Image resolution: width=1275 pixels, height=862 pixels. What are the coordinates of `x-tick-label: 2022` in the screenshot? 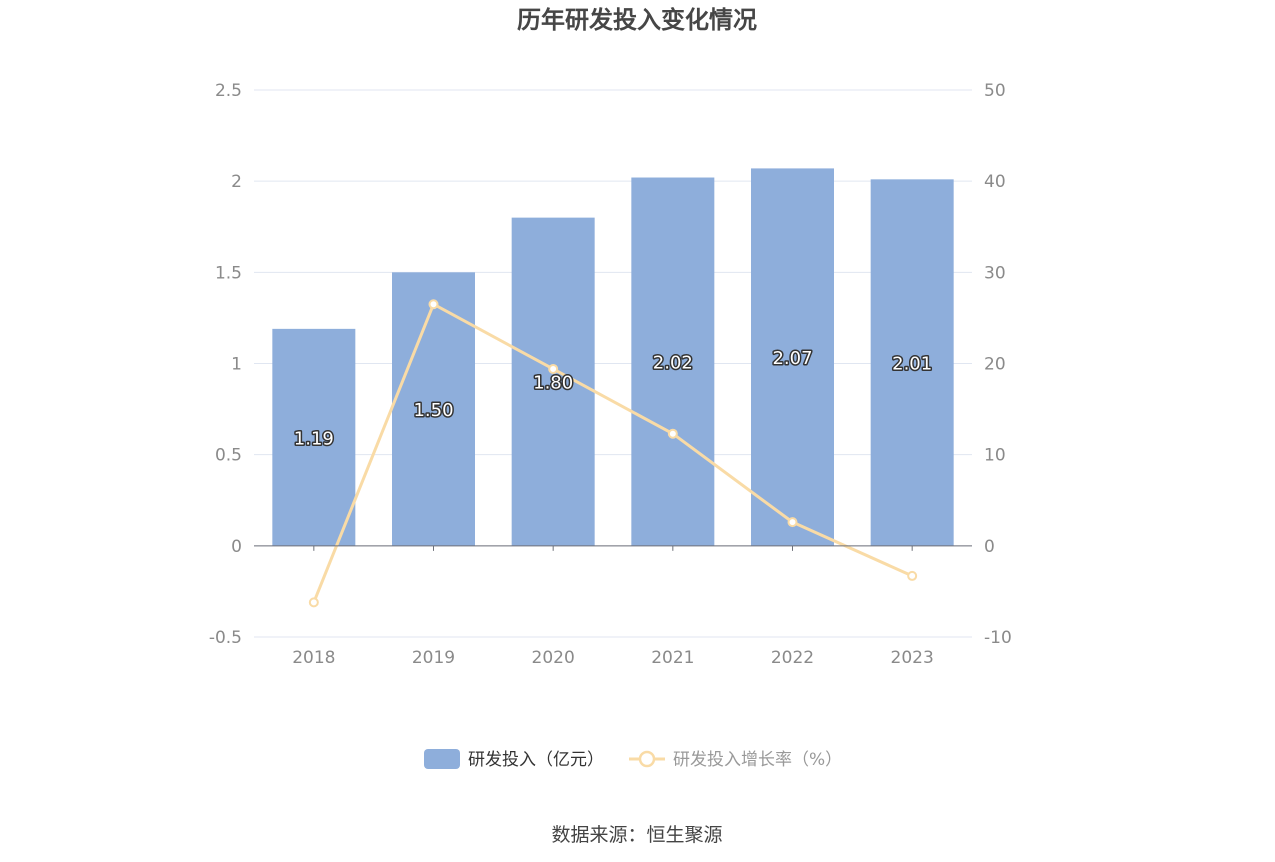 It's located at (792, 658).